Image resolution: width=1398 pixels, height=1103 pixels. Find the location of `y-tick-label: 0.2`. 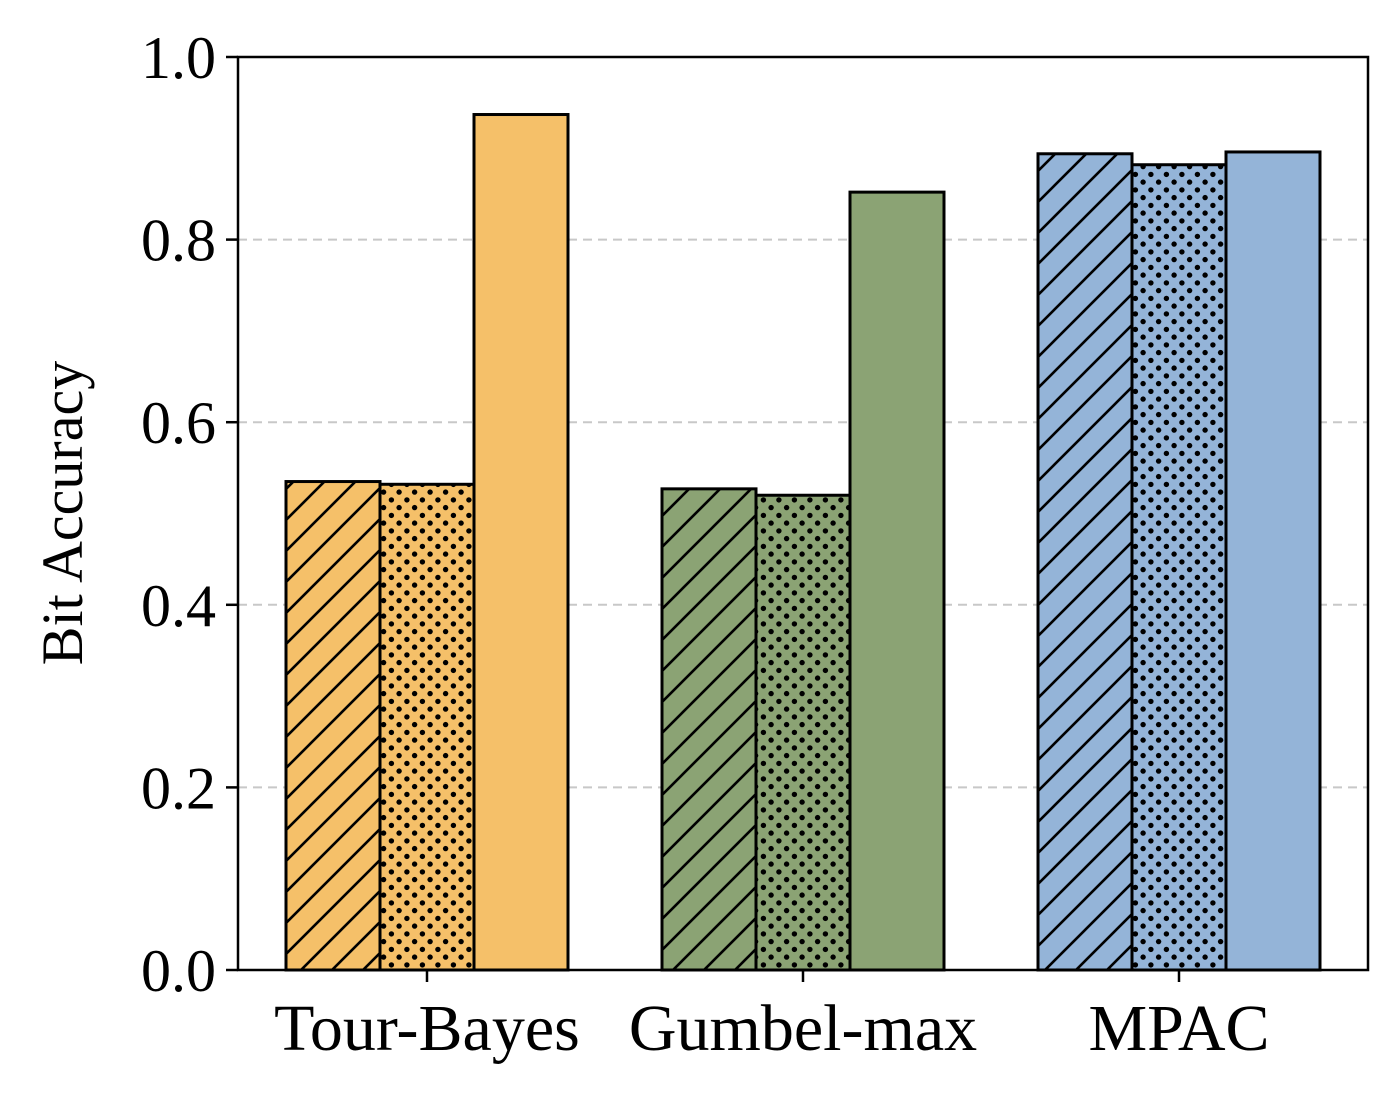

y-tick-label: 0.2 is located at coordinates (178, 788).